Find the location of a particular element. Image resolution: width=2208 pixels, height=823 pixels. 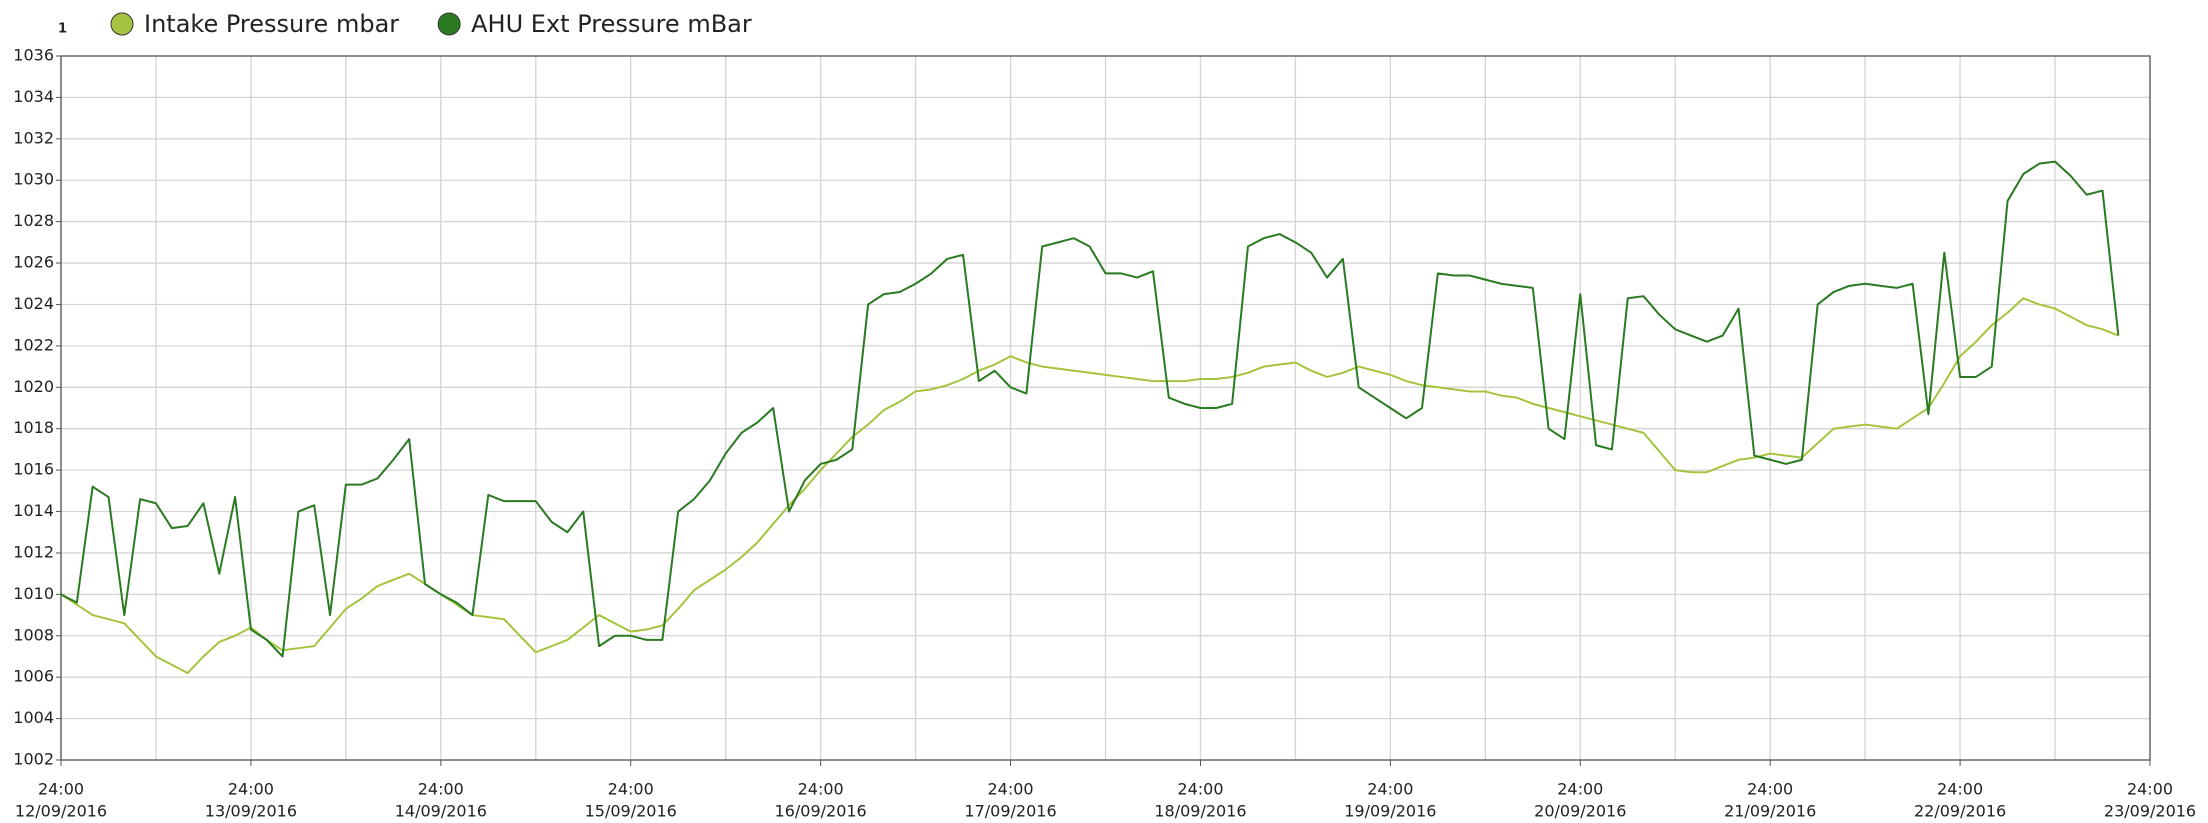

x-tick-date: 17/09/2016 is located at coordinates (1010, 811).